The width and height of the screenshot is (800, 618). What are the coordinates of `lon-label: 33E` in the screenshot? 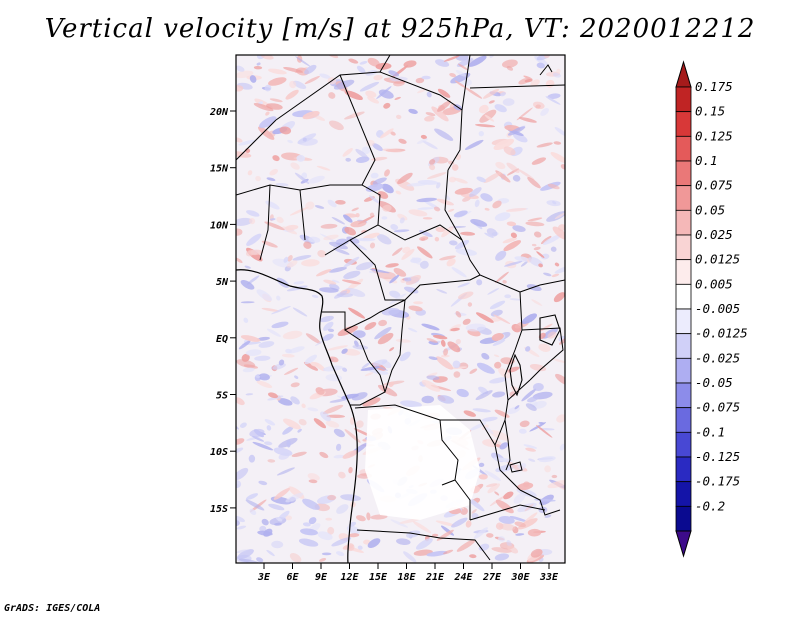 It's located at (549, 577).